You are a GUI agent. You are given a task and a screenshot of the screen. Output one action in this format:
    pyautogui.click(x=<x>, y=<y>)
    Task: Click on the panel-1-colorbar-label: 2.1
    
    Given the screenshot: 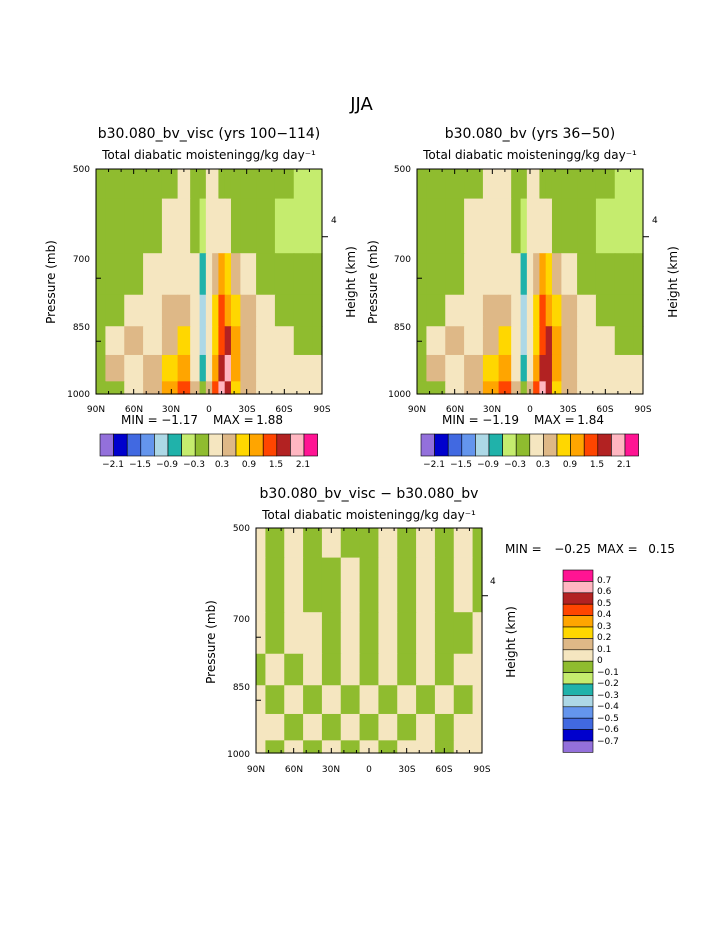 What is the action you would take?
    pyautogui.click(x=303, y=465)
    